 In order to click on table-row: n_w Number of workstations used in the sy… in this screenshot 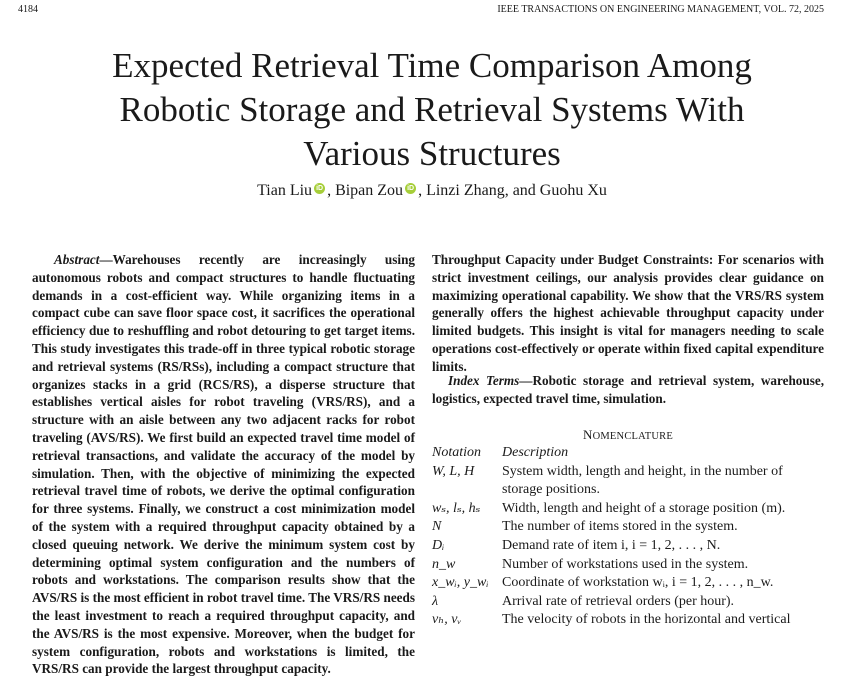, I will do `click(628, 565)`.